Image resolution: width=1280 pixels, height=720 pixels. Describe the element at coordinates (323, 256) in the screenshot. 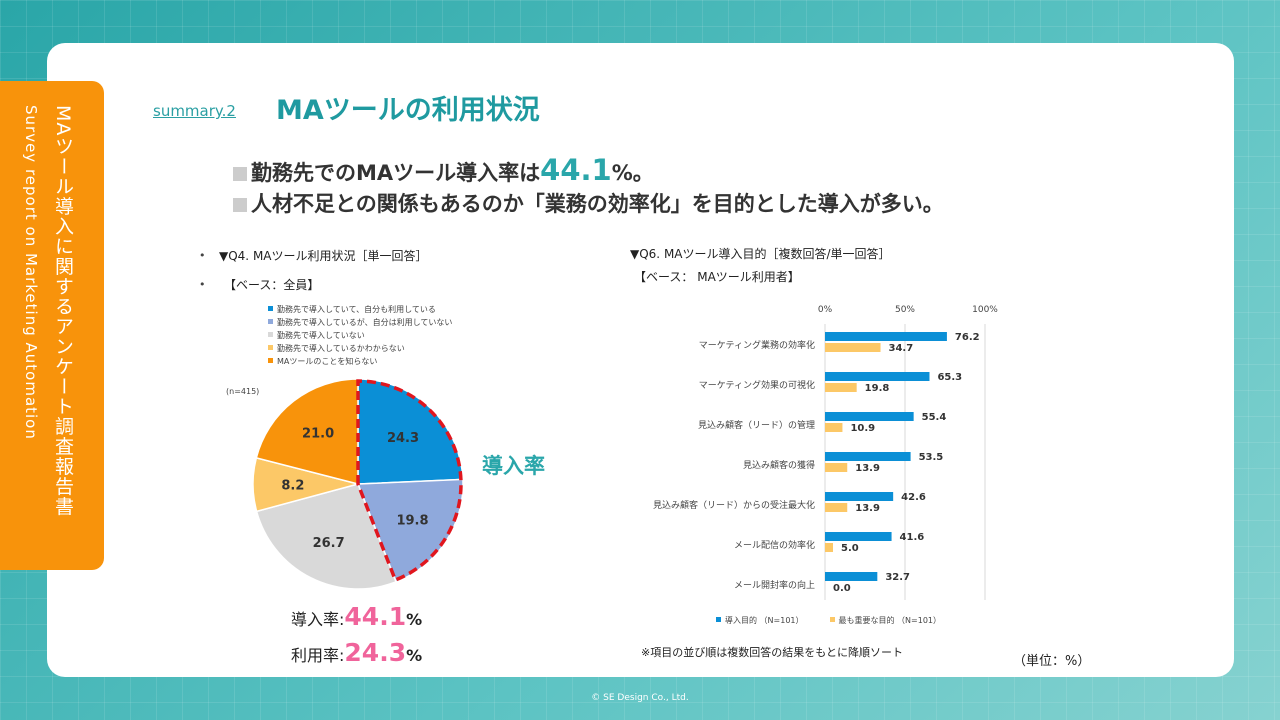

I see `q4-title: ▼Q4. MAツール利用状況［単一回答］` at that location.